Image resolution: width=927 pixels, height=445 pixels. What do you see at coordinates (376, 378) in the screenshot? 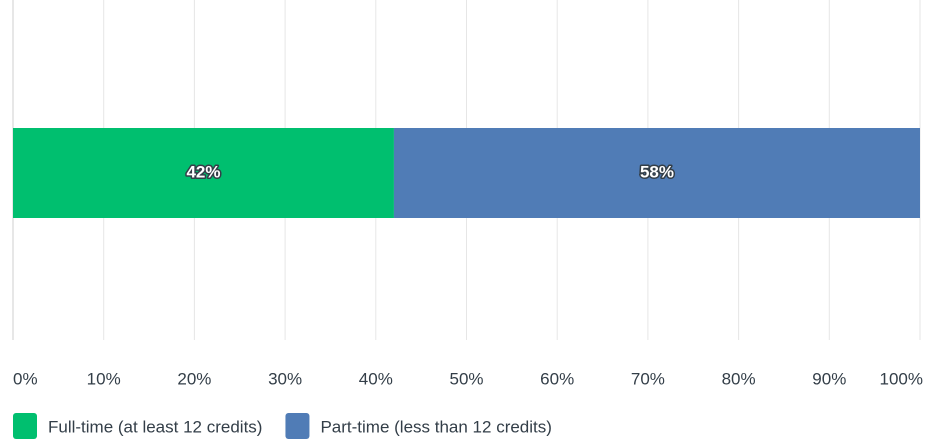
I see `x-tick-label: 40%` at bounding box center [376, 378].